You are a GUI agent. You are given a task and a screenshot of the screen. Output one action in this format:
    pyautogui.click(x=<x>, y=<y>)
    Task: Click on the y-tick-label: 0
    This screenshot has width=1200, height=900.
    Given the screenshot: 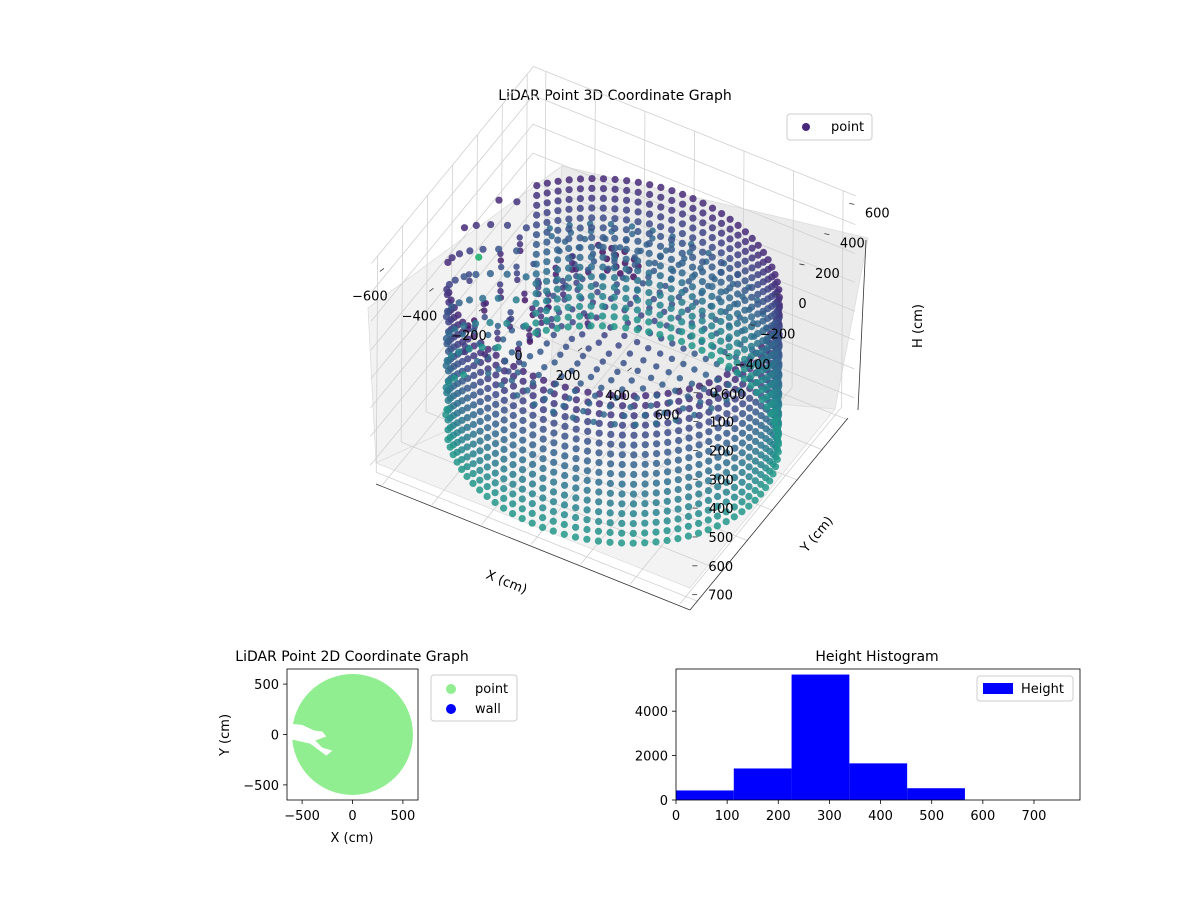 What is the action you would take?
    pyautogui.click(x=664, y=801)
    